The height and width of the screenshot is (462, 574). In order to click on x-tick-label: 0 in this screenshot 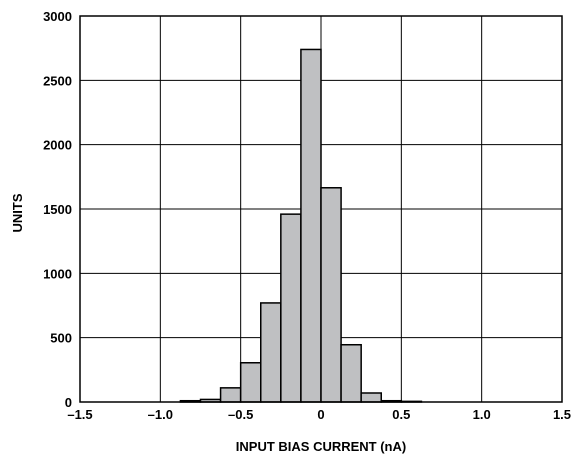, I will do `click(320, 414)`.